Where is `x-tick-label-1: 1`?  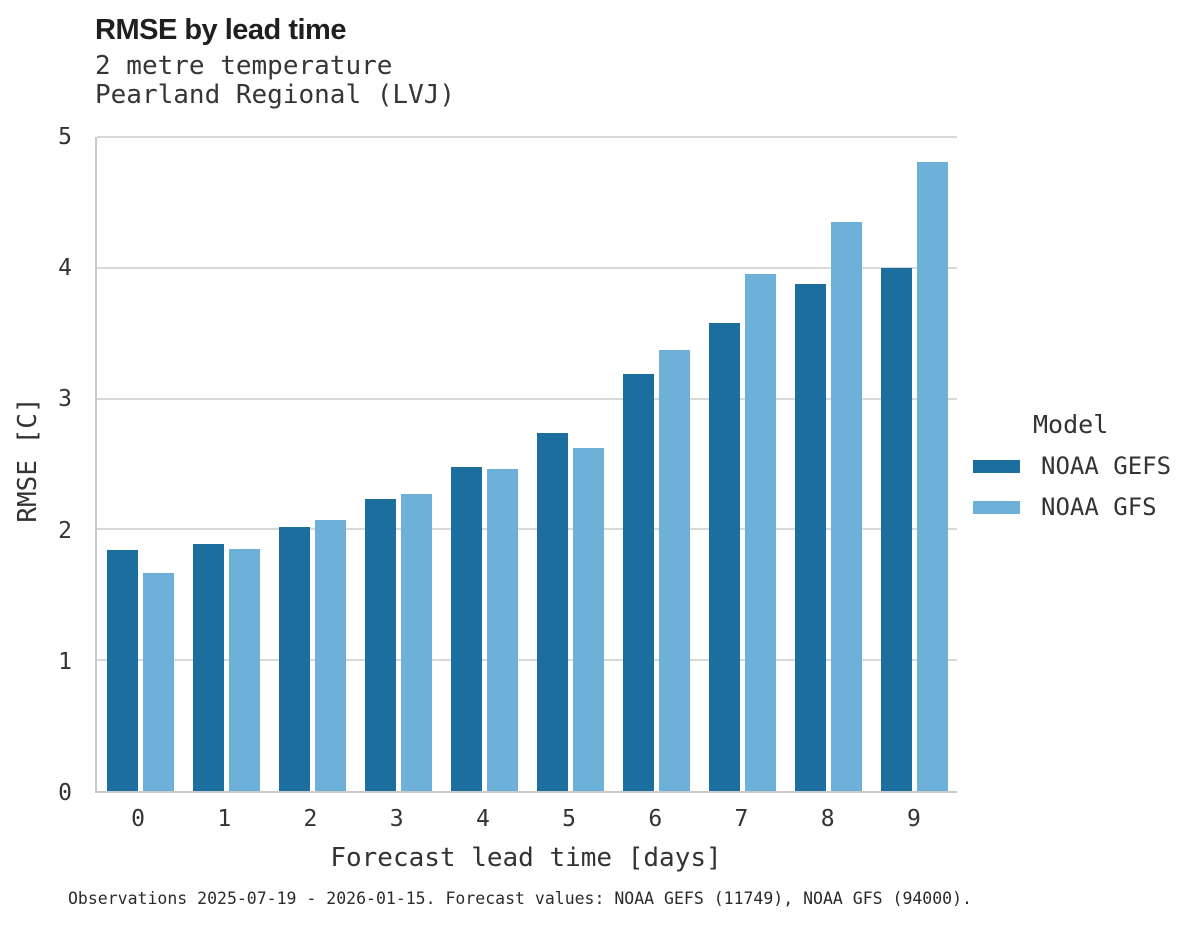 x-tick-label-1: 1 is located at coordinates (224, 819).